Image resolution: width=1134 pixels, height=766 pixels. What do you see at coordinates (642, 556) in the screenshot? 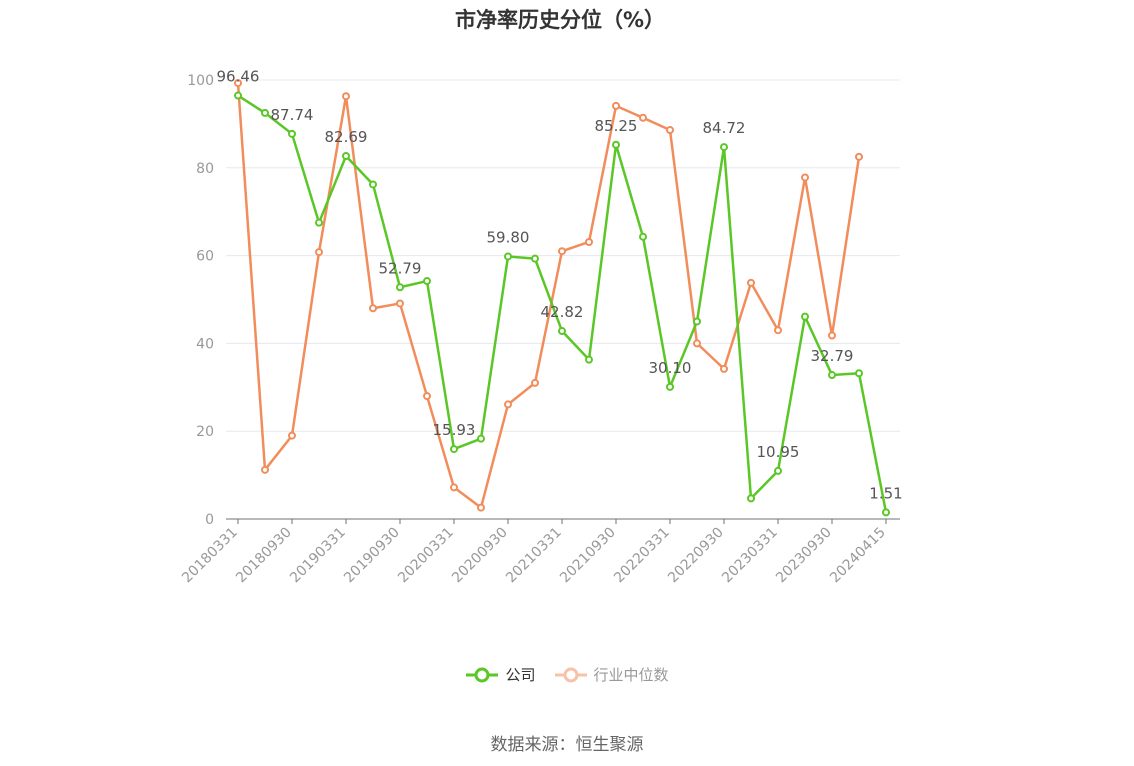
I see `x-tick-label: 20220331` at bounding box center [642, 556].